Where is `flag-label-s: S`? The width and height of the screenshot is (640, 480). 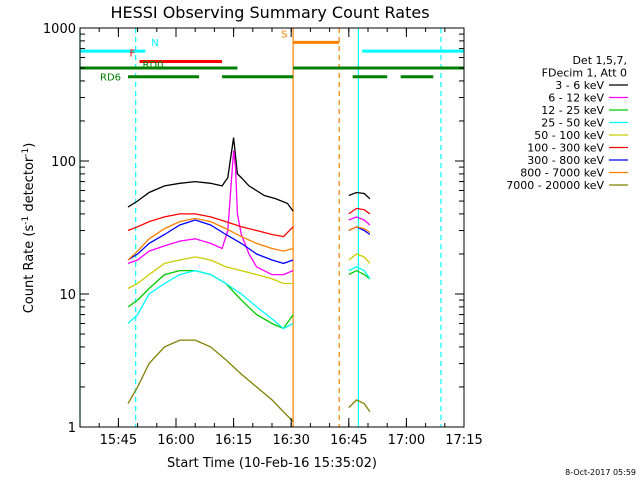 flag-label-s: S is located at coordinates (284, 34).